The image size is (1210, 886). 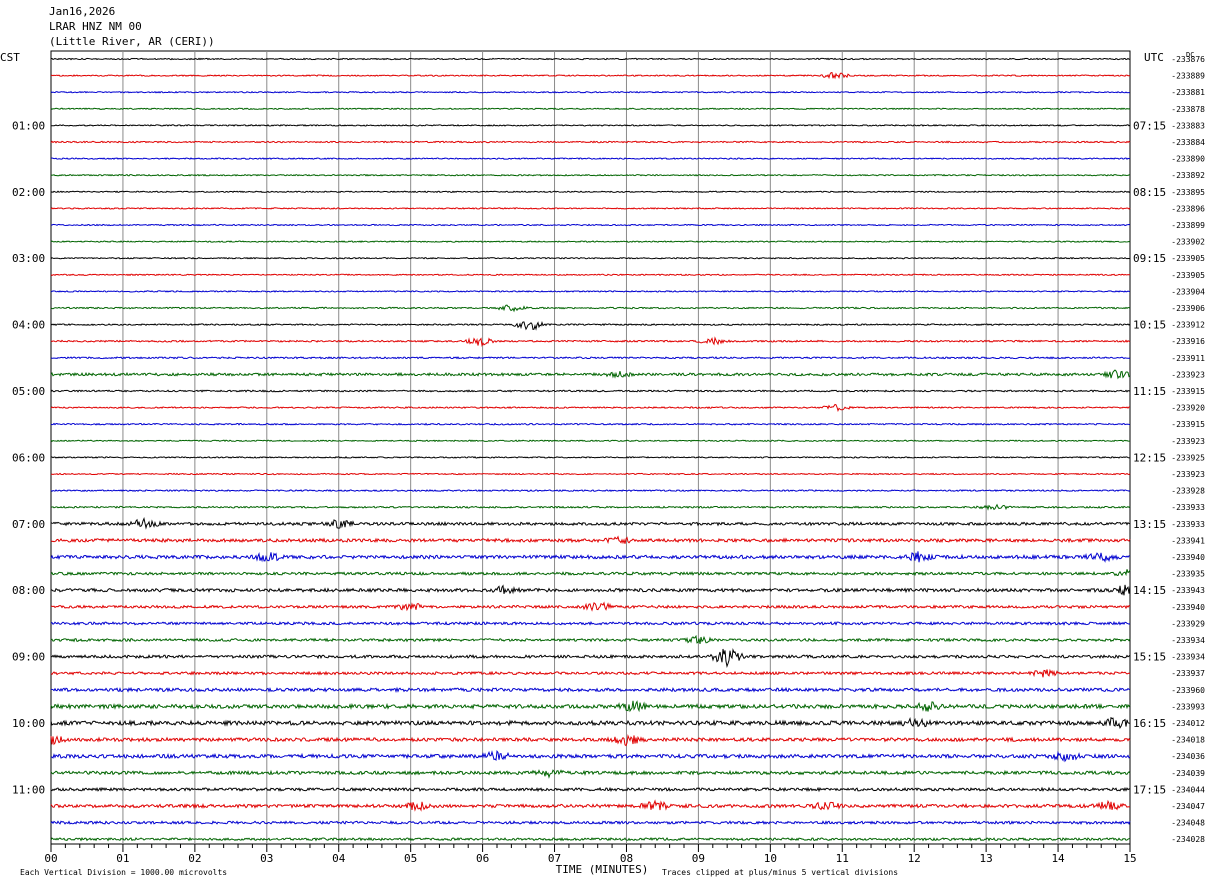 I want to click on x-axis-title: TIME (MINUTES), so click(x=602, y=869).